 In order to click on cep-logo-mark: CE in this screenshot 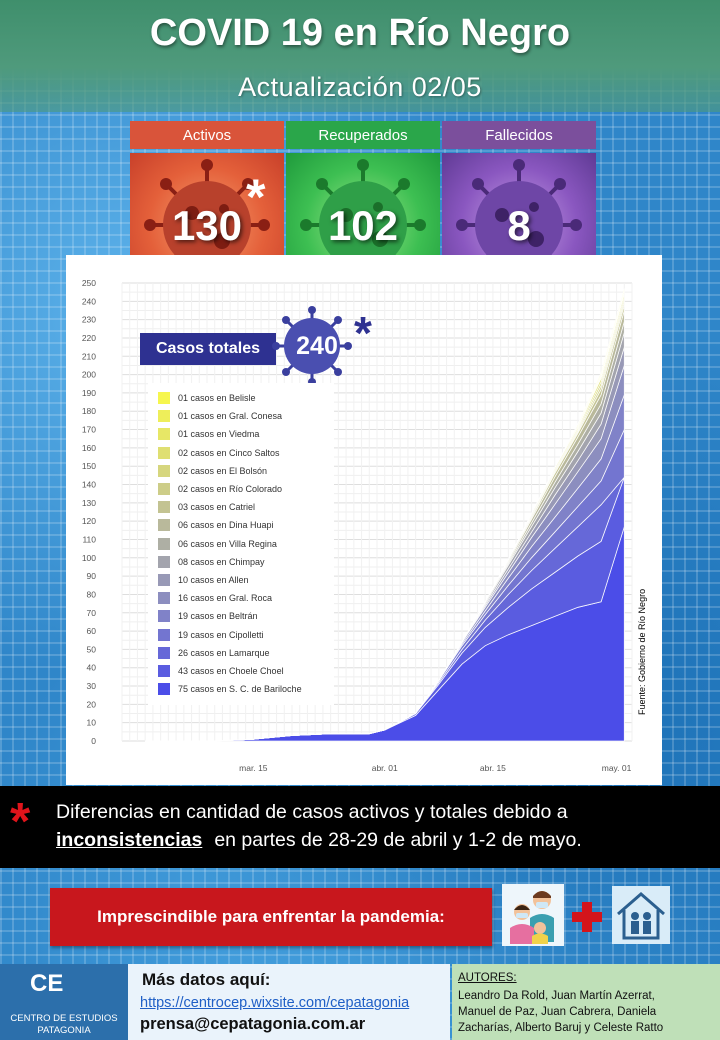, I will do `click(47, 983)`.